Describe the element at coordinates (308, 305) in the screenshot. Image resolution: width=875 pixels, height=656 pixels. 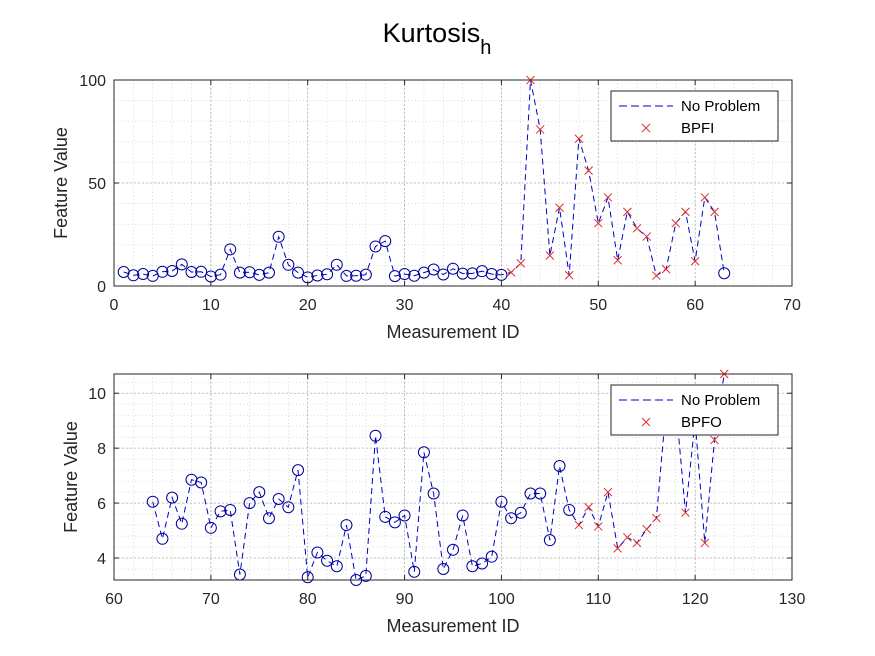
I see `x-tick-label: 20` at that location.